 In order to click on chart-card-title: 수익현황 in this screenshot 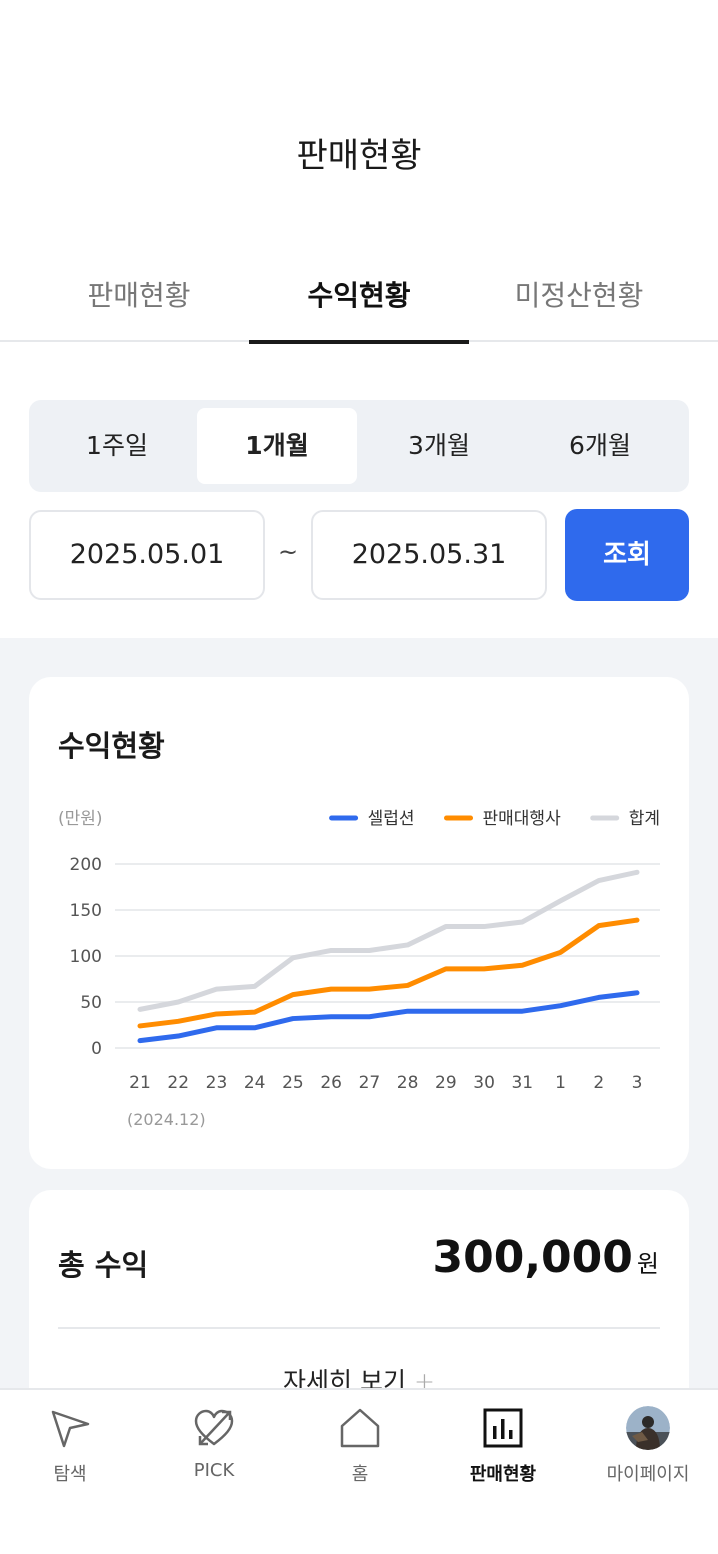, I will do `click(111, 746)`.